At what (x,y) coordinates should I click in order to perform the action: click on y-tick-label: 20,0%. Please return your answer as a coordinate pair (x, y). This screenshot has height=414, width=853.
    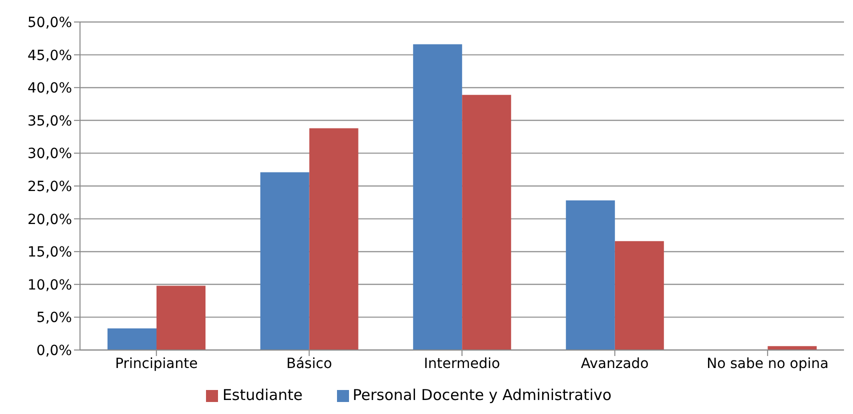
    Looking at the image, I should click on (50, 220).